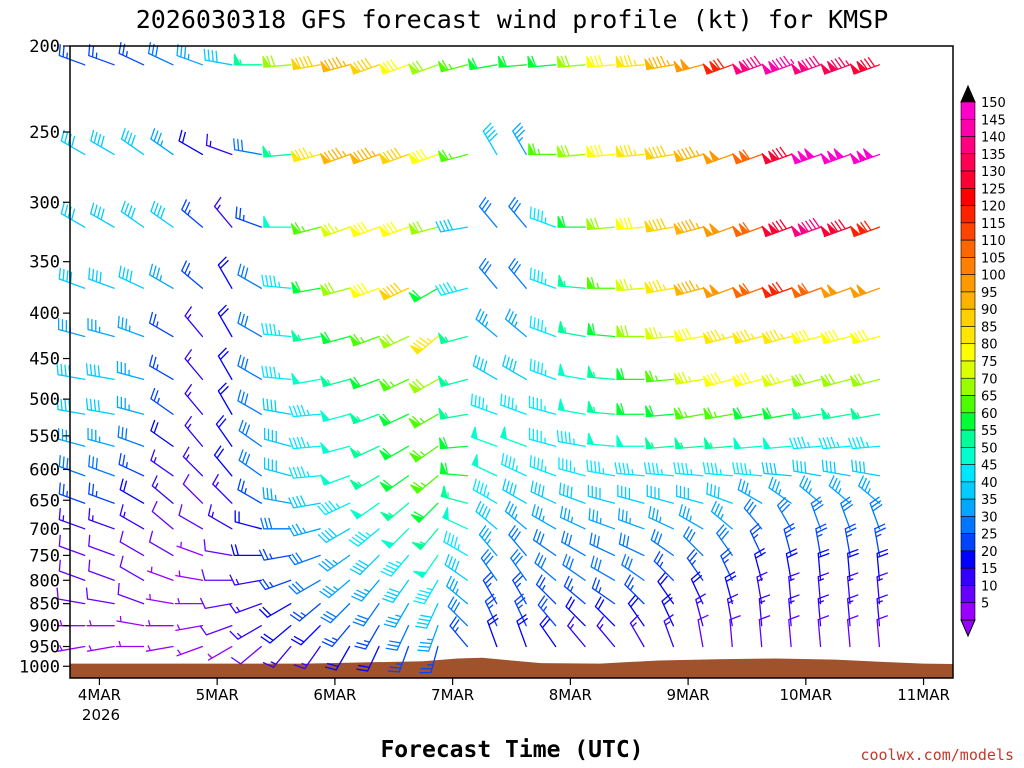 The height and width of the screenshot is (768, 1024). What do you see at coordinates (688, 695) in the screenshot?
I see `x-tick-label: 9MAR` at bounding box center [688, 695].